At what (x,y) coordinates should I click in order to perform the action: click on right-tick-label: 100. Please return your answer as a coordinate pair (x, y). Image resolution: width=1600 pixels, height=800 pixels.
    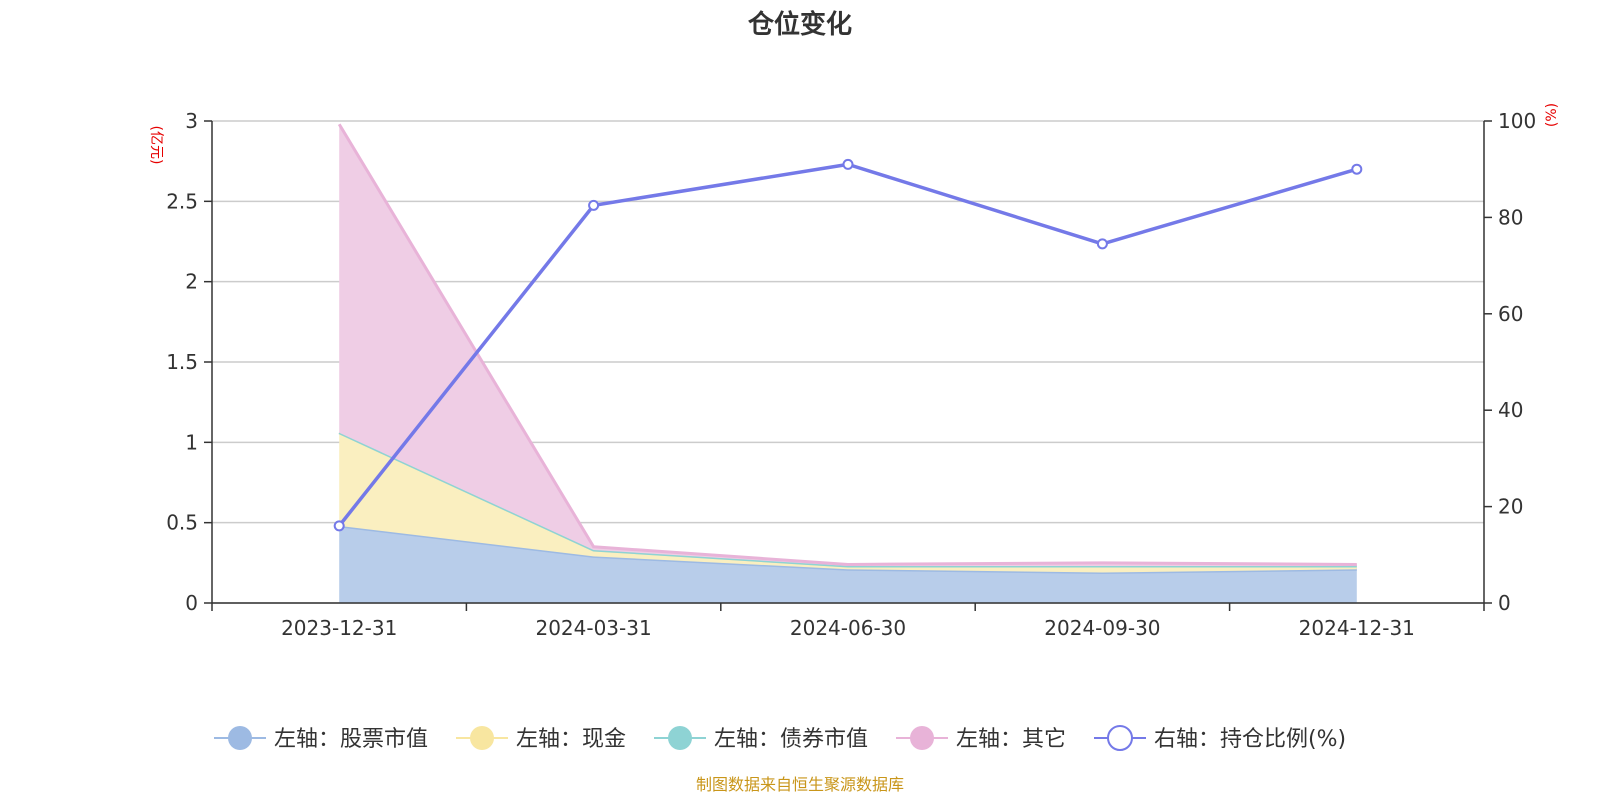
    Looking at the image, I should click on (1517, 121).